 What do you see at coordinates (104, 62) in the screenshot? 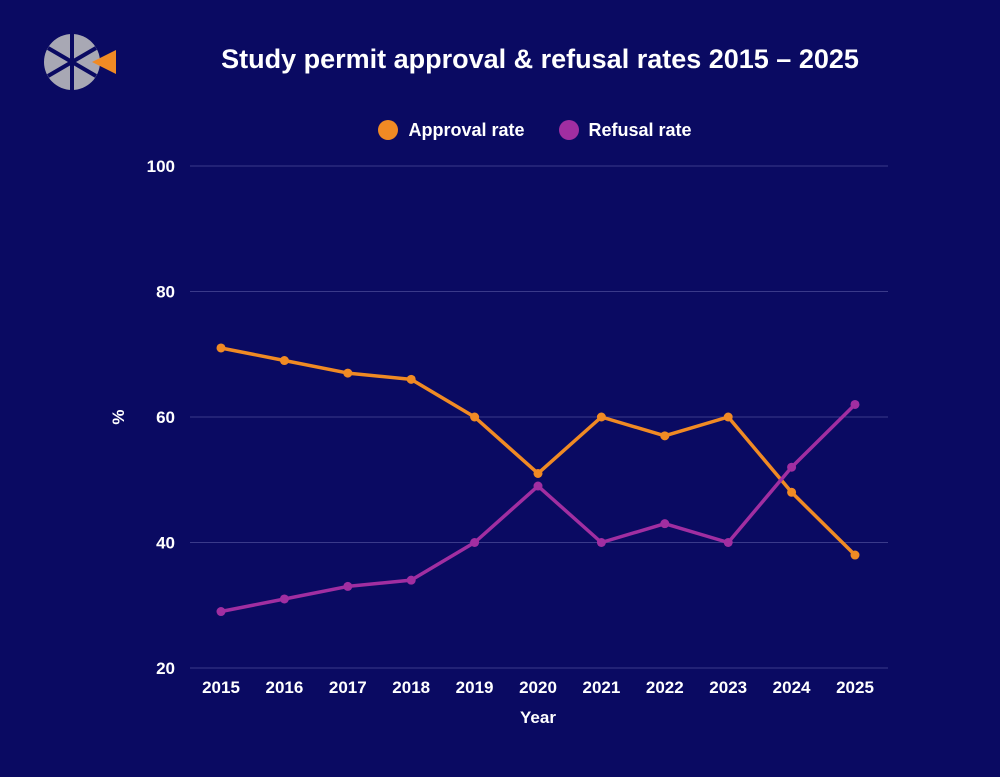
I see `logo-orange-wedge` at bounding box center [104, 62].